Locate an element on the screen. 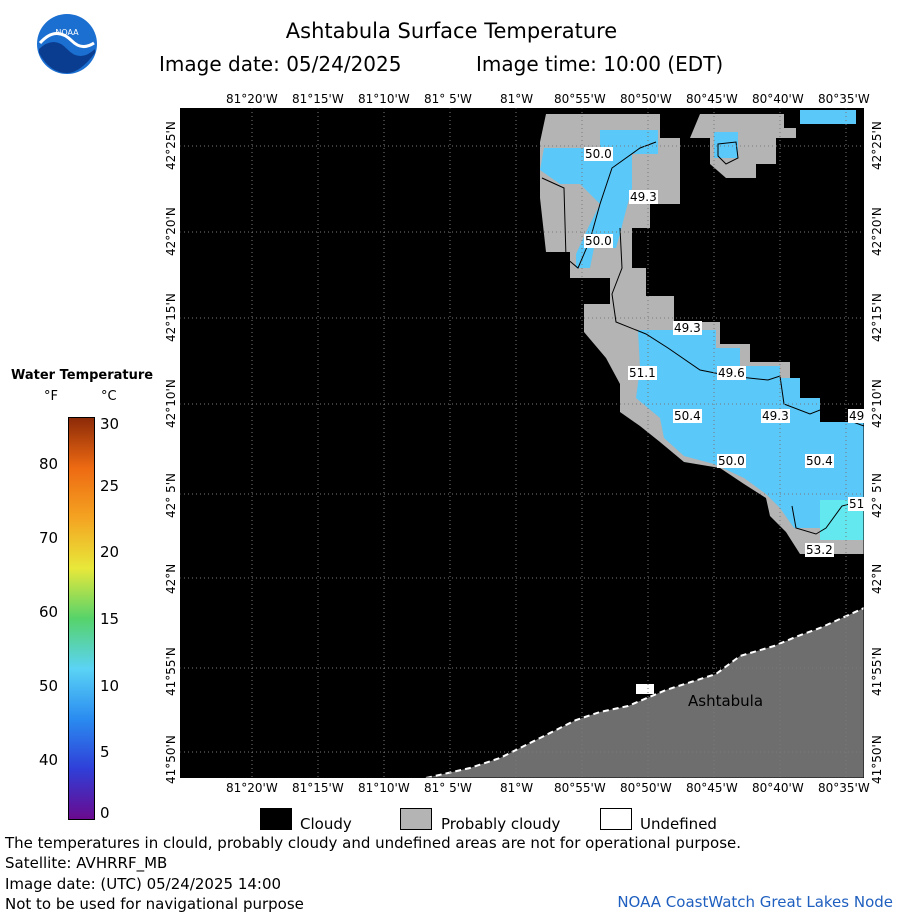  lon-label-bottom: 81°20'W is located at coordinates (252, 788).